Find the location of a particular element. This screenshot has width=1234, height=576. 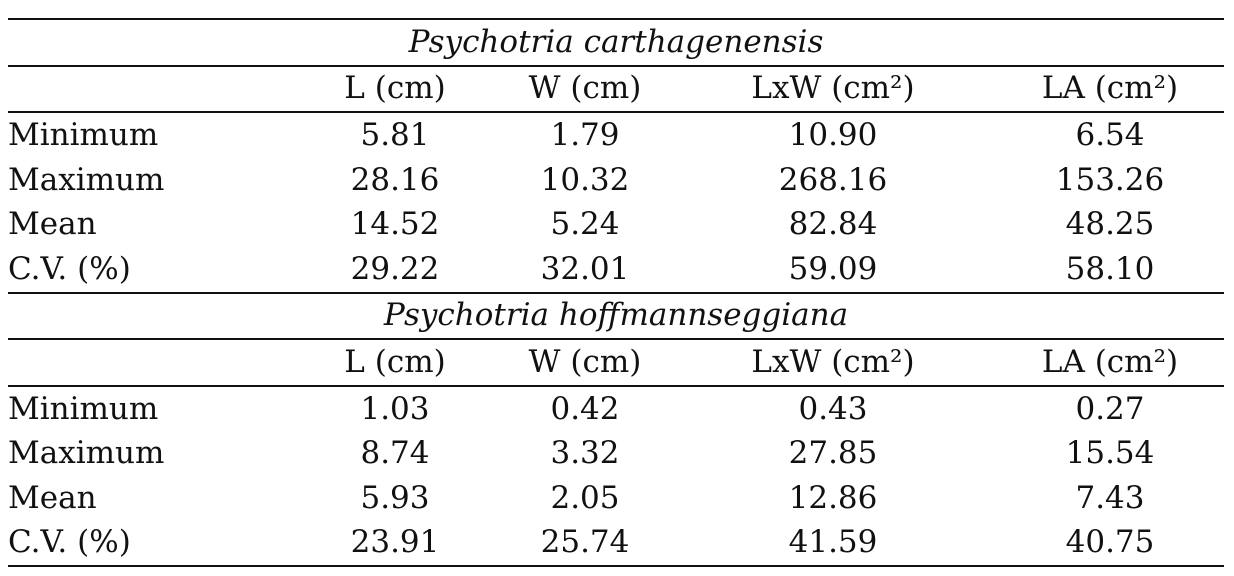

cell-value: 10.32 is located at coordinates (585, 179).